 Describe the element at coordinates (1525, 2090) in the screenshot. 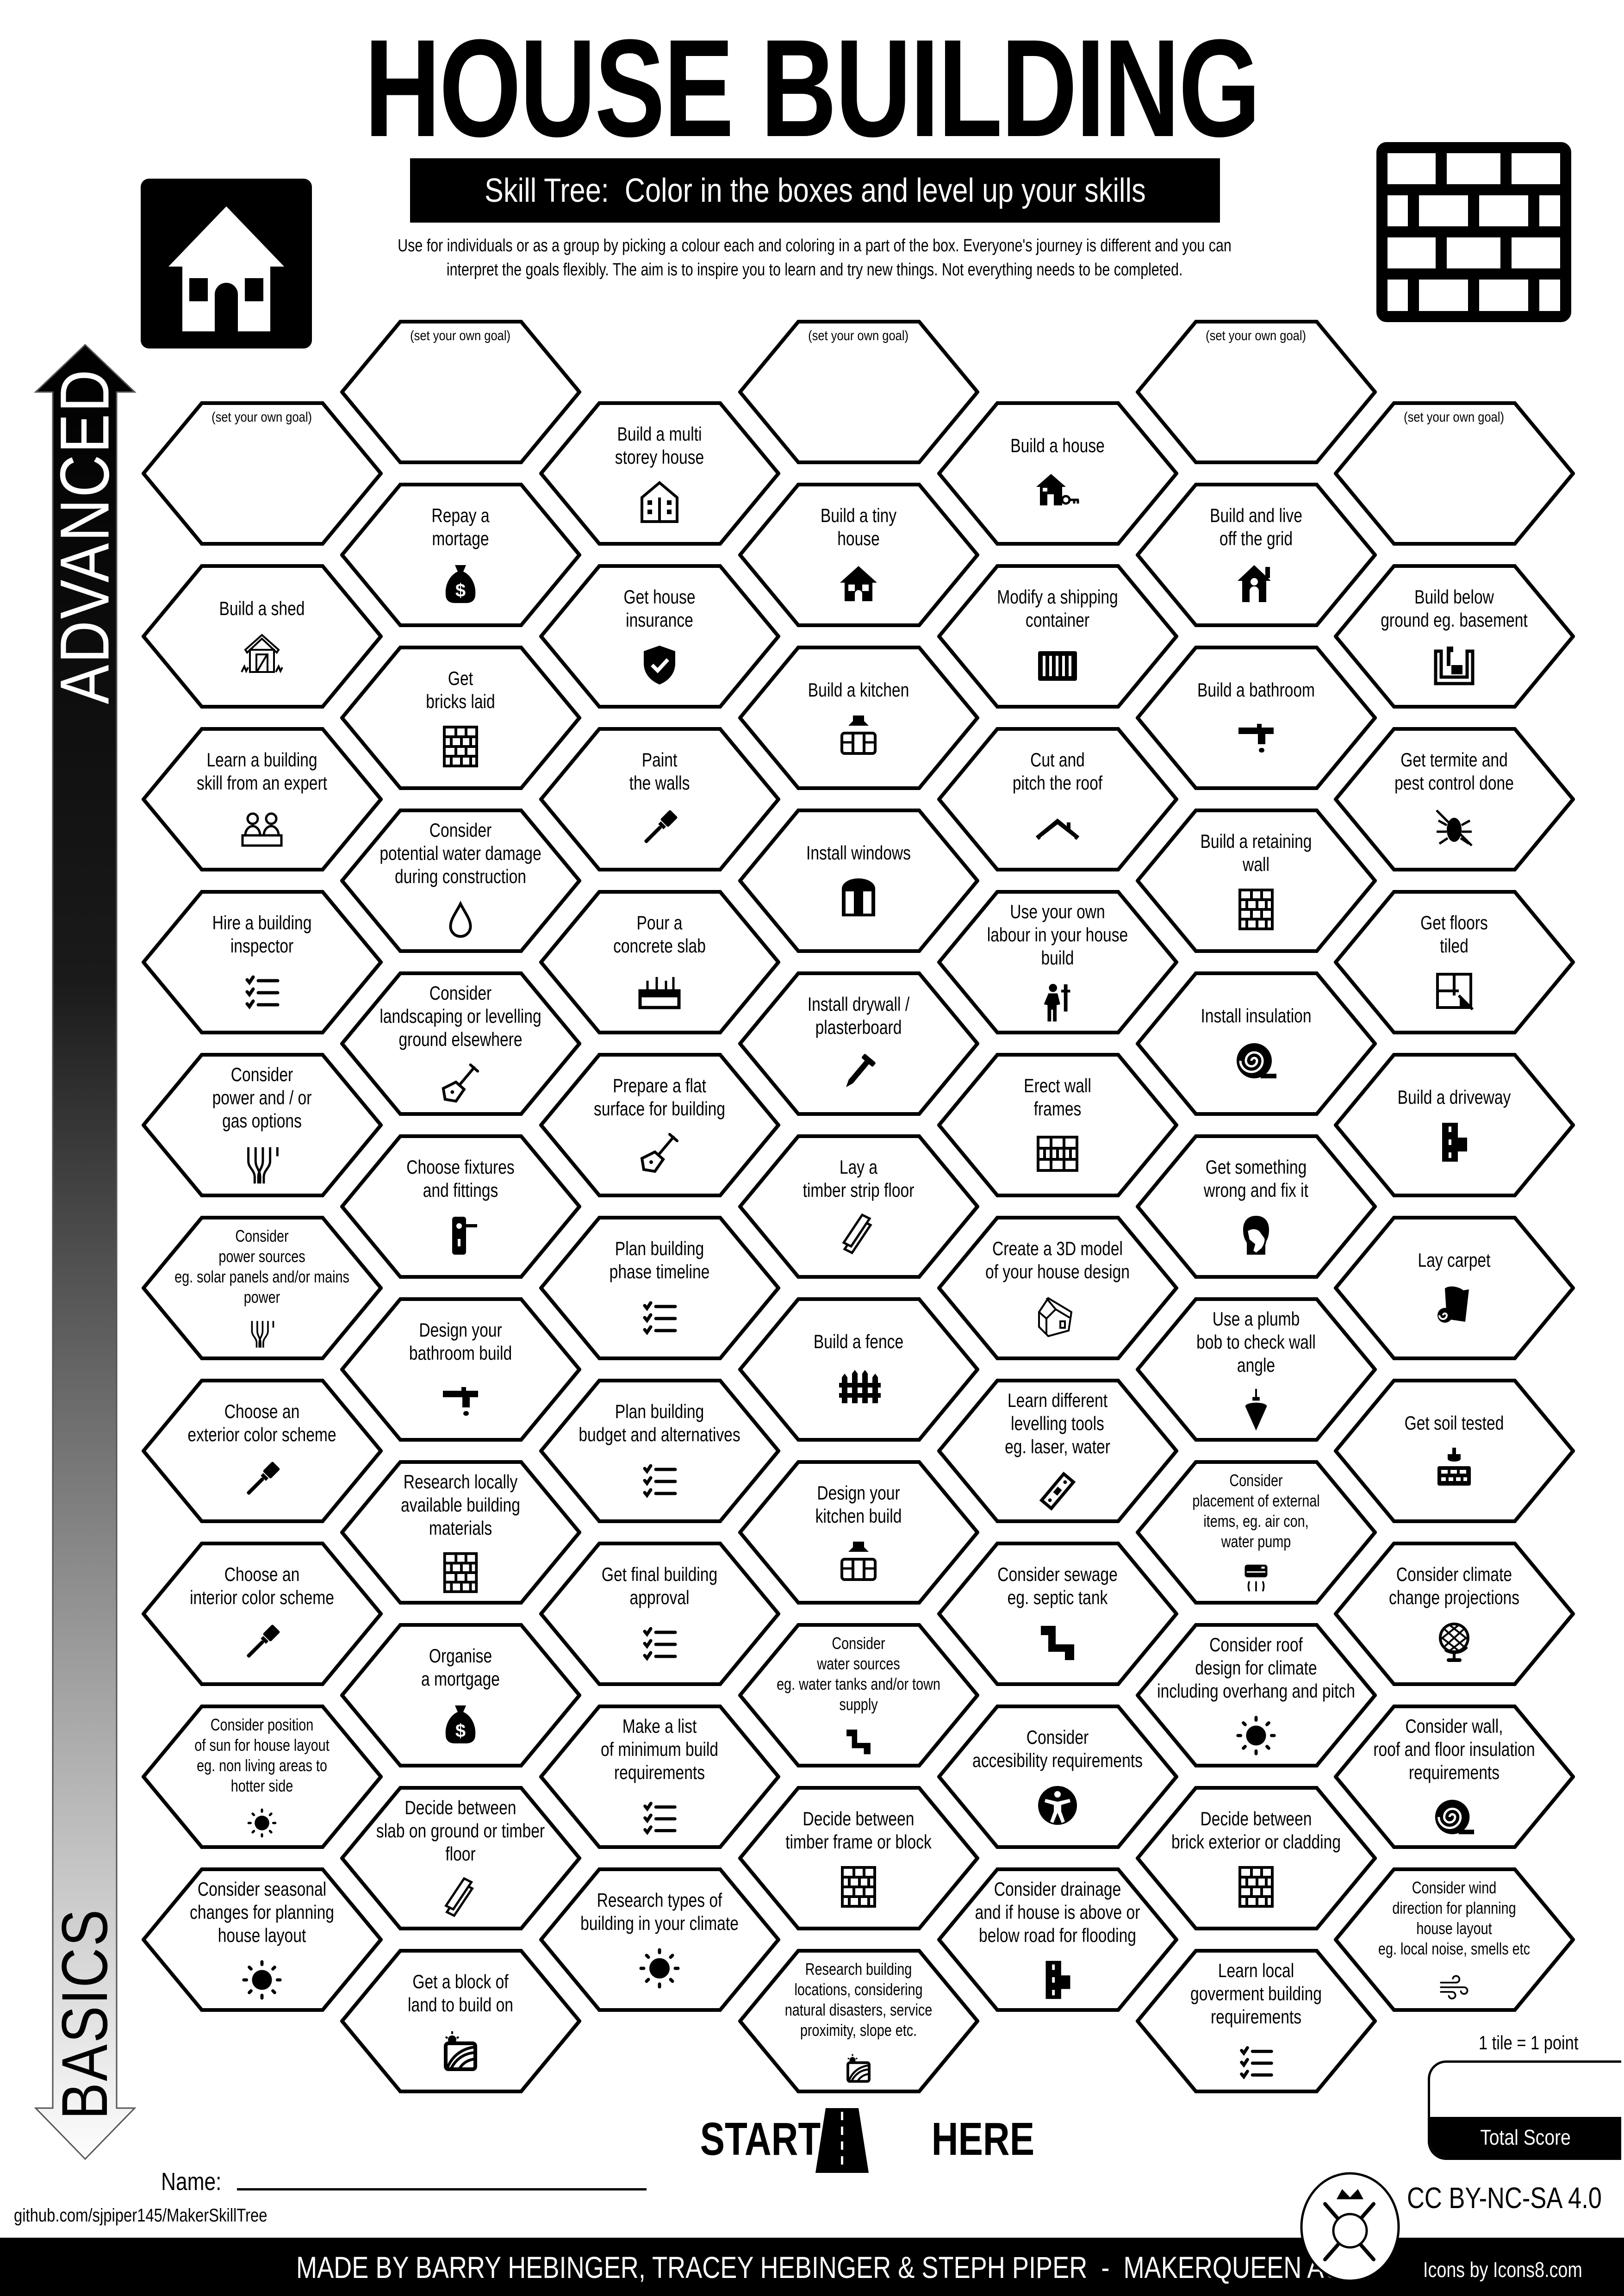

I see `total-score-input` at that location.